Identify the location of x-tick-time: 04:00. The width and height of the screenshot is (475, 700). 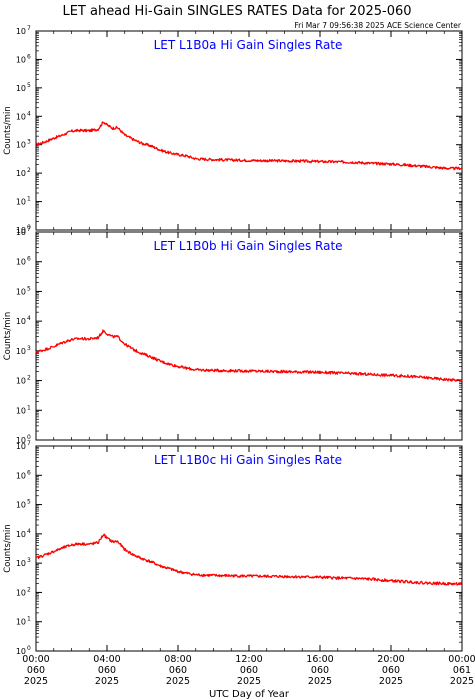
(106, 659).